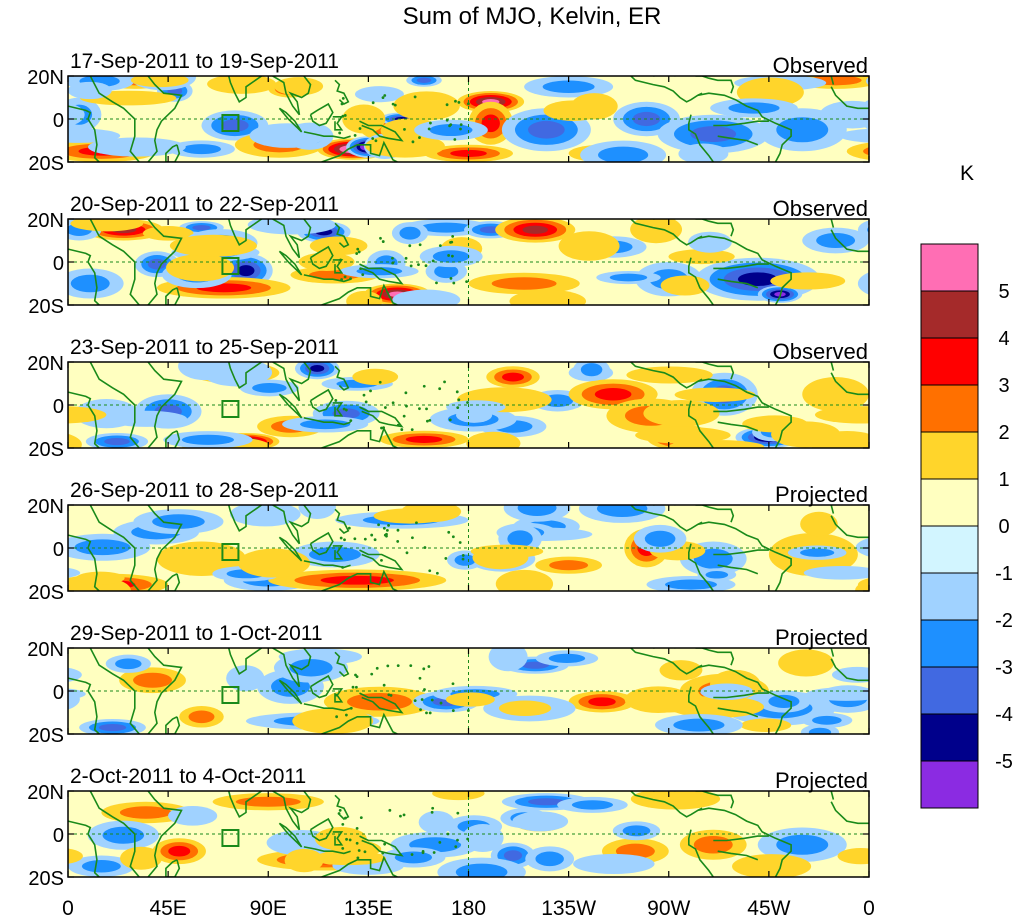 This screenshot has height=923, width=1015. Describe the element at coordinates (204, 347) in the screenshot. I see `panel-date: 23-Sep-2011 to 25-Sep-2011` at that location.